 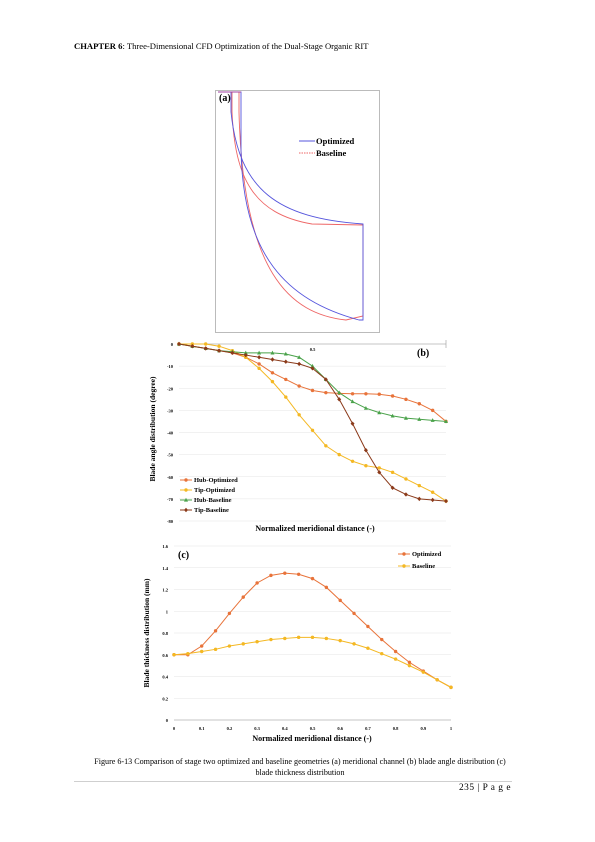 I want to click on x-tick-label: 0.8, so click(x=396, y=728).